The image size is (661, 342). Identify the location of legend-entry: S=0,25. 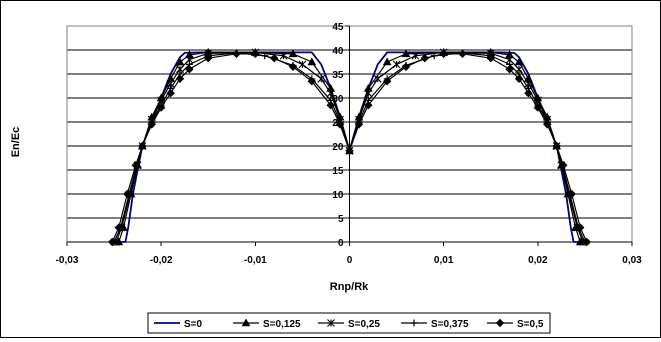
(349, 324).